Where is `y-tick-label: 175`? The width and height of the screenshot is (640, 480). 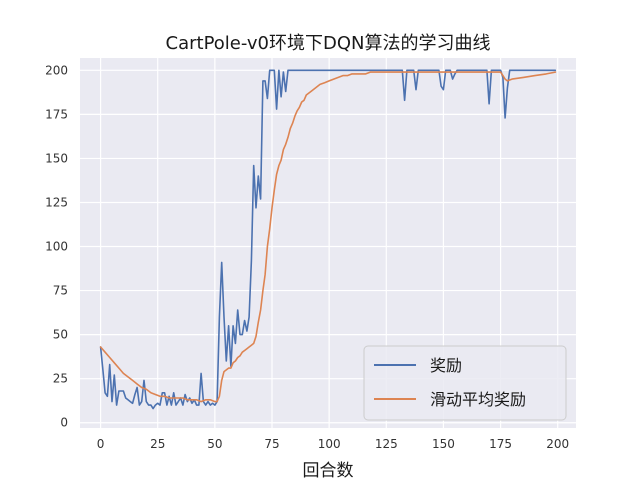 y-tick-label: 175 is located at coordinates (56, 114).